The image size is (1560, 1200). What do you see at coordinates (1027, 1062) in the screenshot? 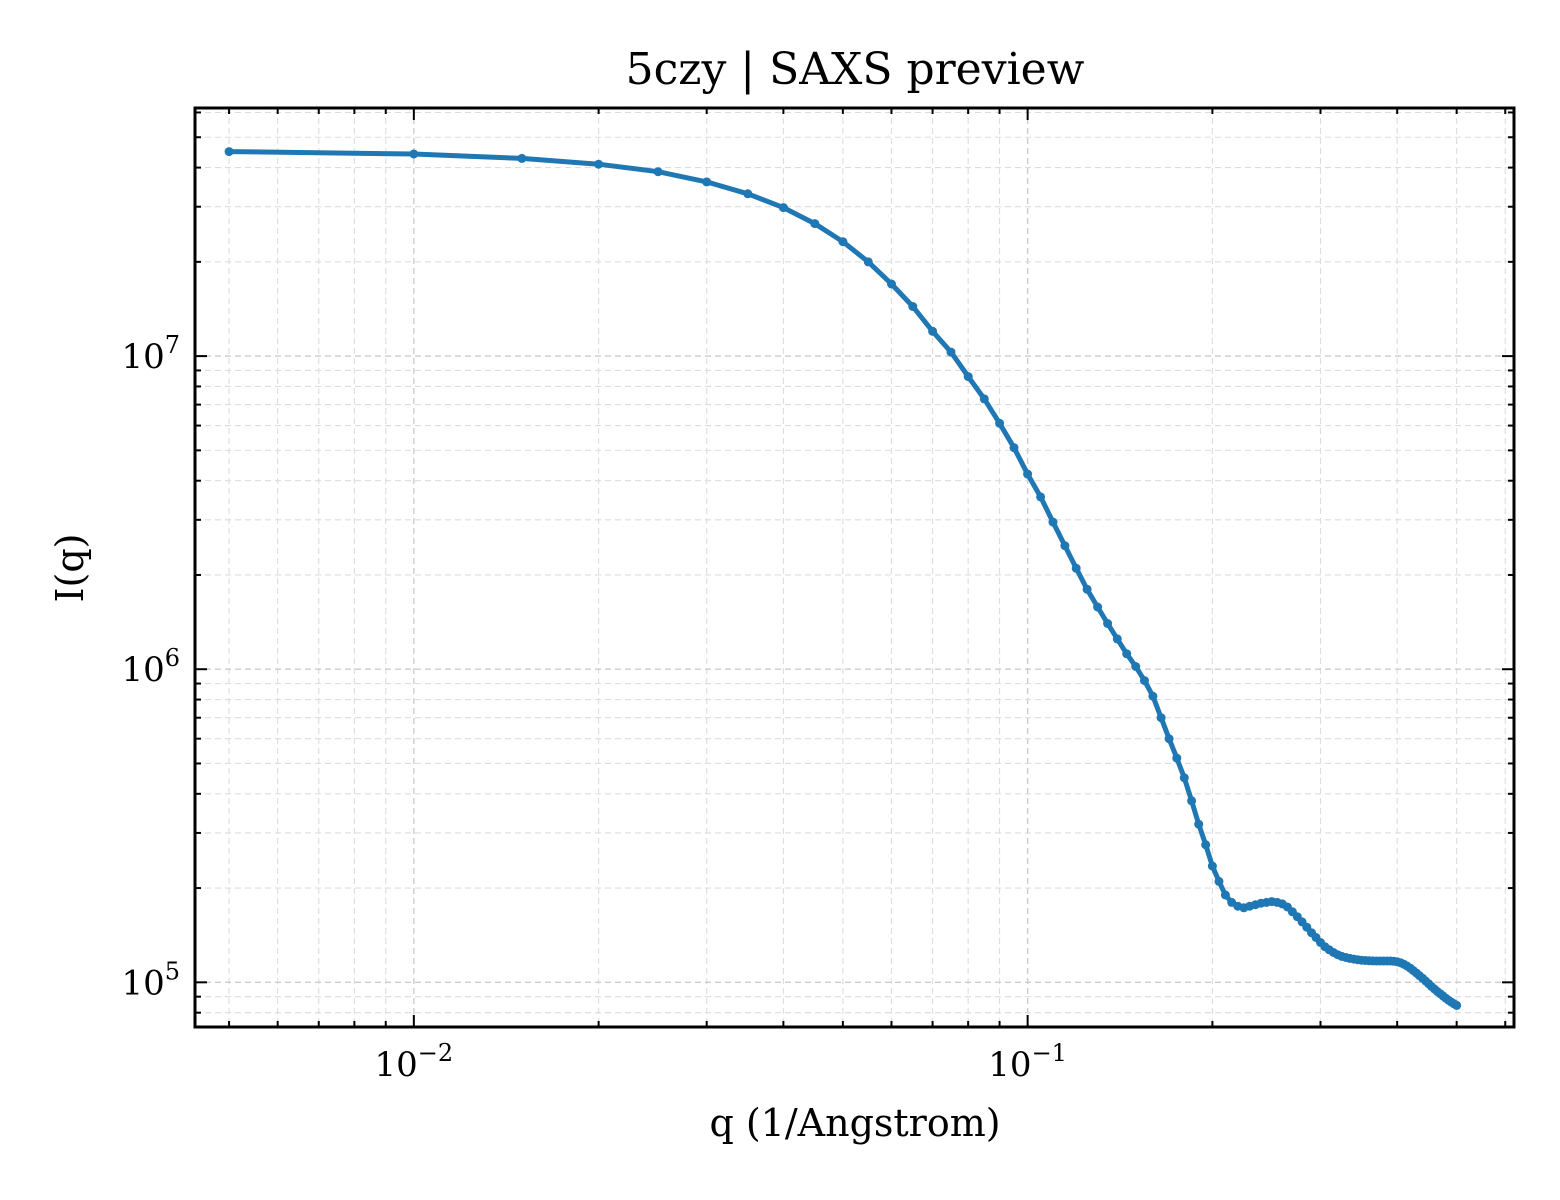
I see `x-tick-label: 10⁻¹` at bounding box center [1027, 1062].